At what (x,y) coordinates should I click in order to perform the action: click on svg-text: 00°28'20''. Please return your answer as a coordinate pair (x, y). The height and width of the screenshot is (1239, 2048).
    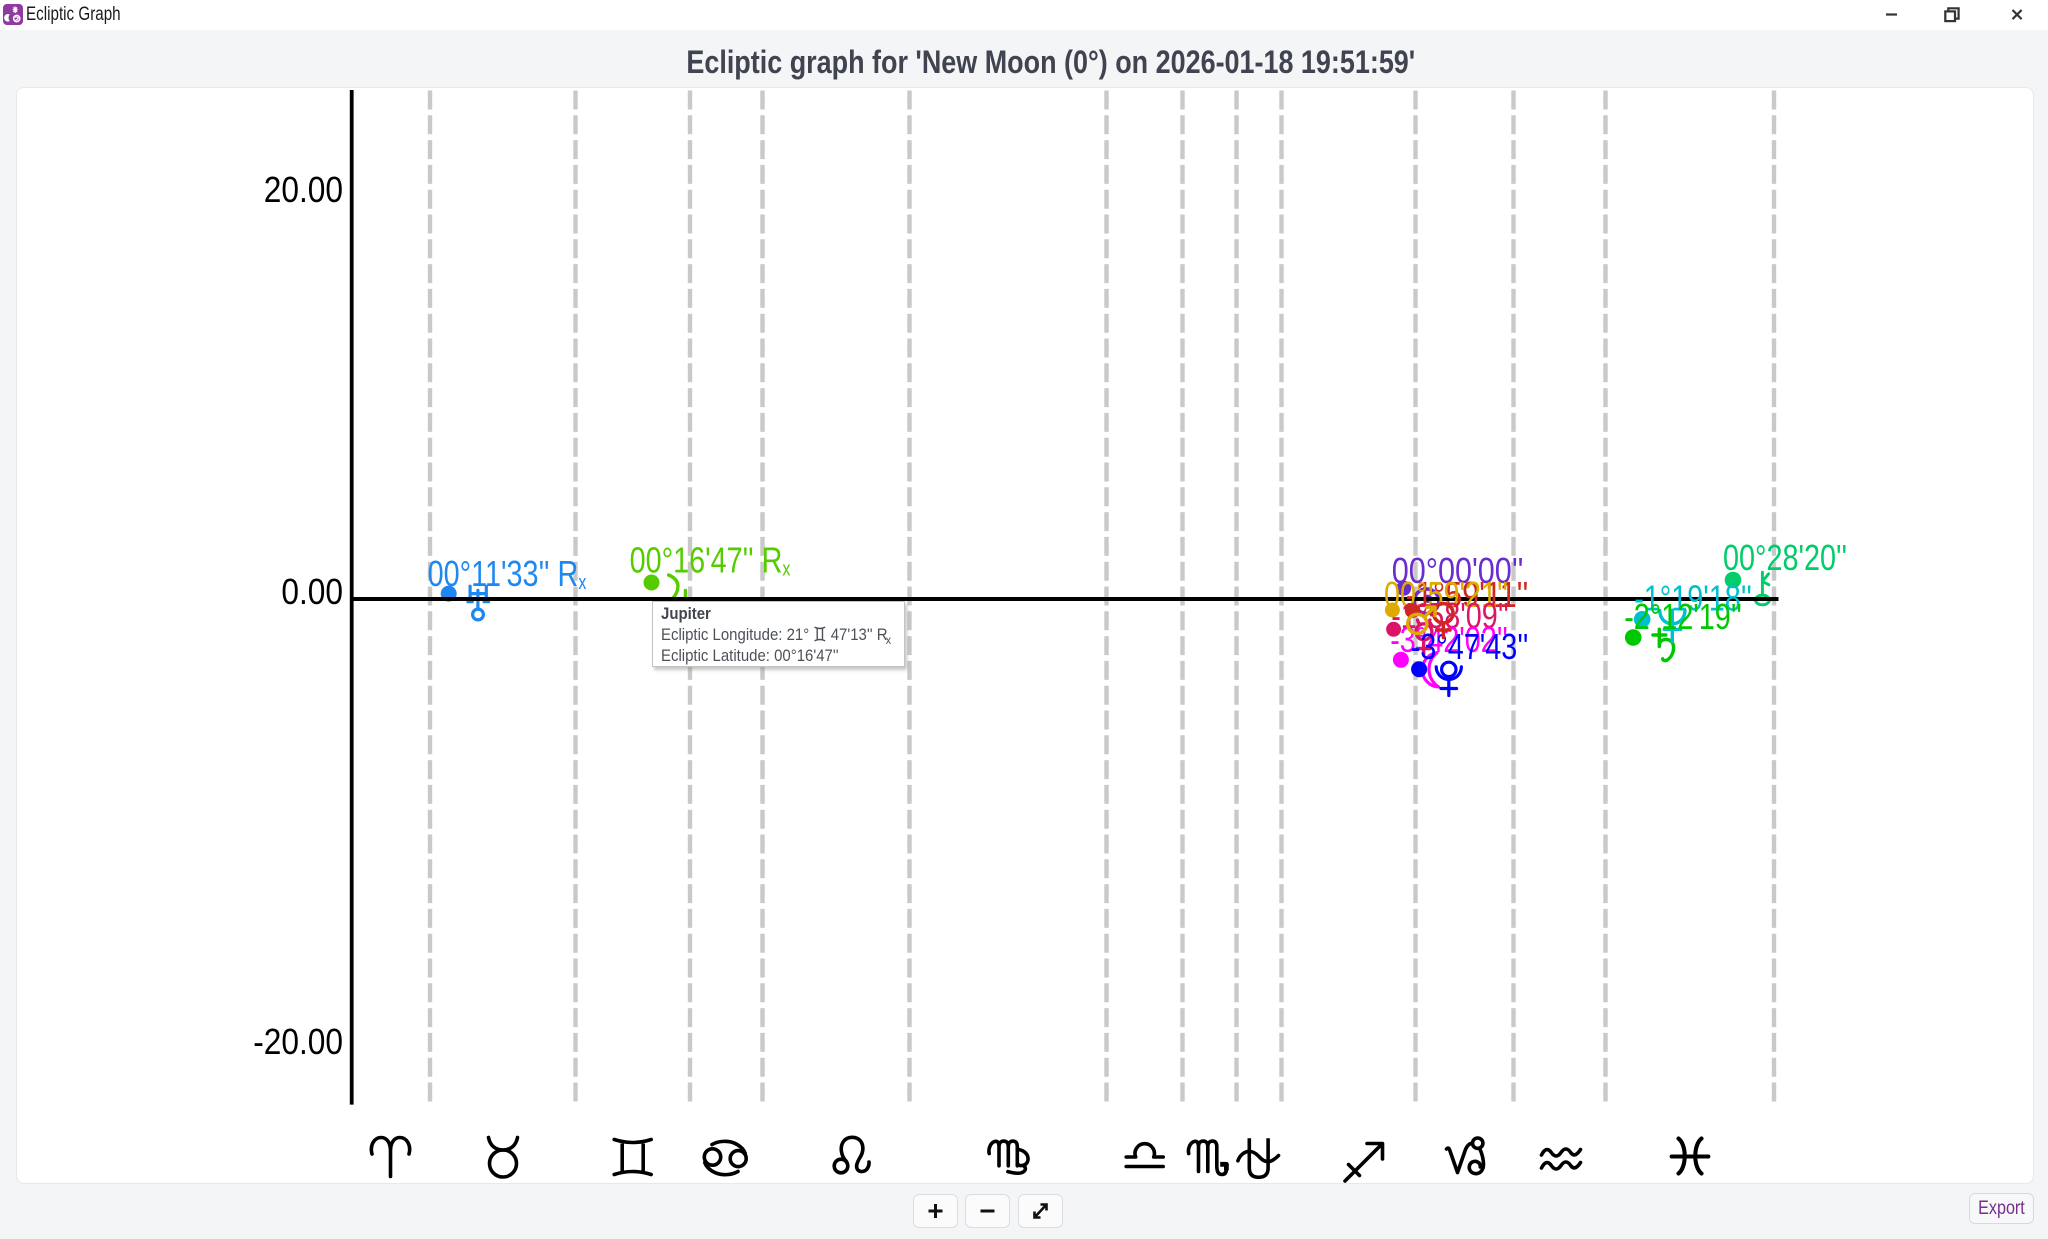
    Looking at the image, I should click on (1785, 557).